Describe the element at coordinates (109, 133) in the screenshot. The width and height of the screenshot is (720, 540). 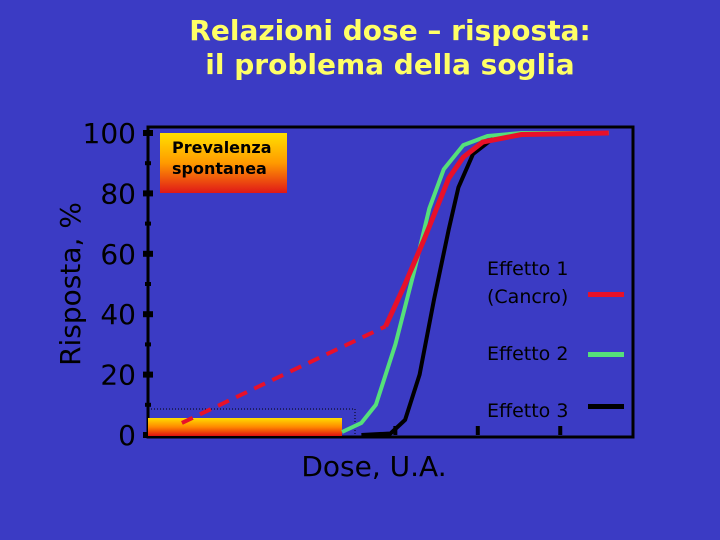
I see `y-tick-label-100: 100` at that location.